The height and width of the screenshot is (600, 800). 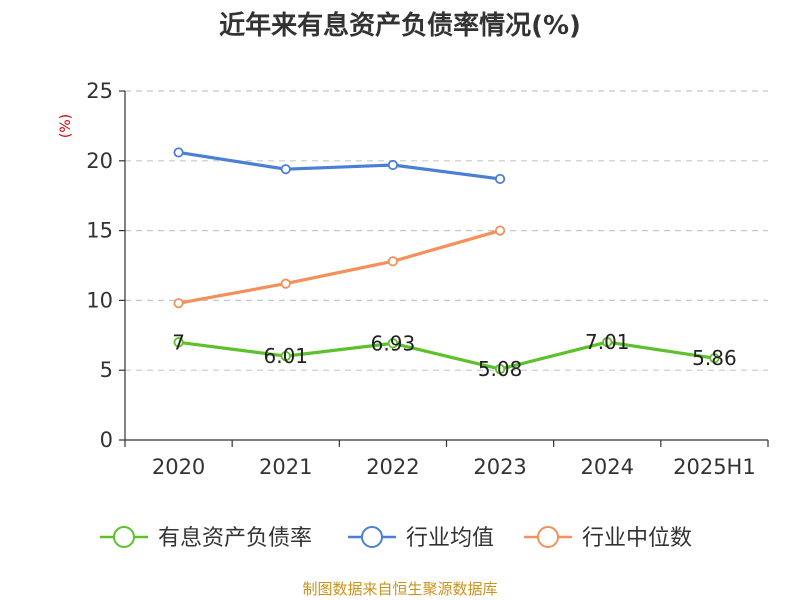 What do you see at coordinates (178, 467) in the screenshot?
I see `x-tick-label: 2020` at bounding box center [178, 467].